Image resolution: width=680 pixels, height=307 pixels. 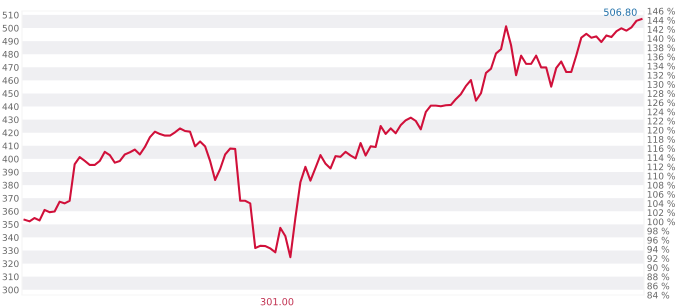 I want to click on y2-tick-label: 120 %, so click(x=661, y=130).